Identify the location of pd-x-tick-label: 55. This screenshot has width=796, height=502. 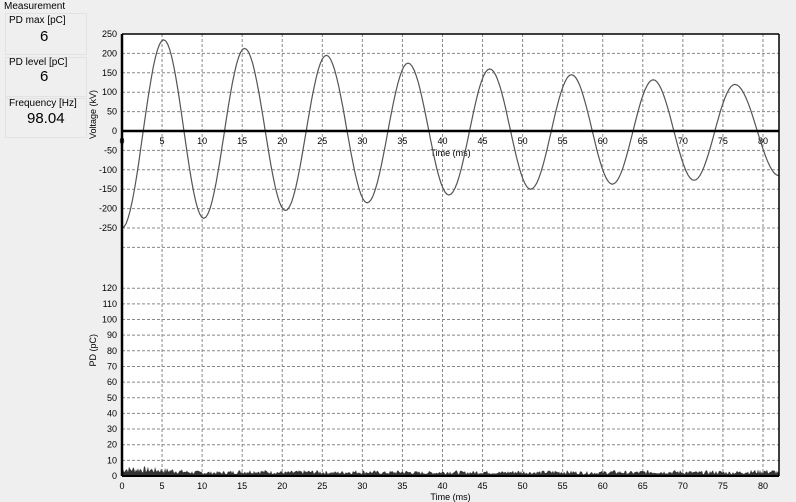
(563, 486).